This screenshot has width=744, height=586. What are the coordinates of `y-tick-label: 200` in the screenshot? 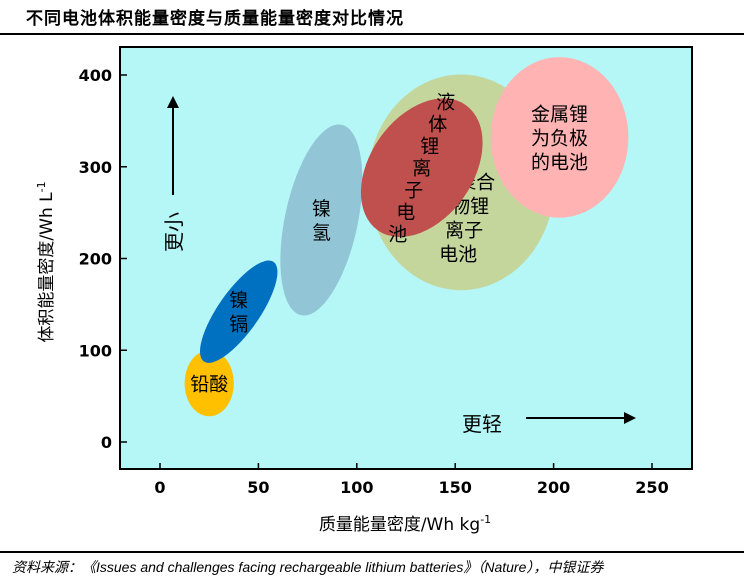 It's located at (95, 259).